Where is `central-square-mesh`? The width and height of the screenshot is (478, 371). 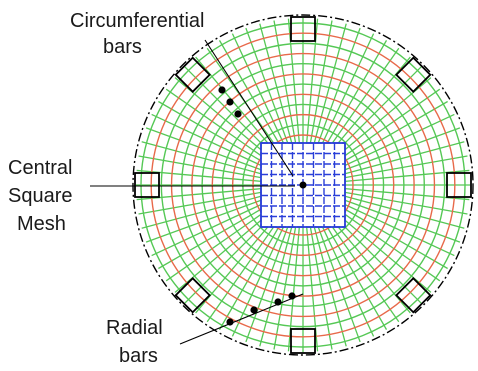
central-square-mesh is located at coordinates (303, 185).